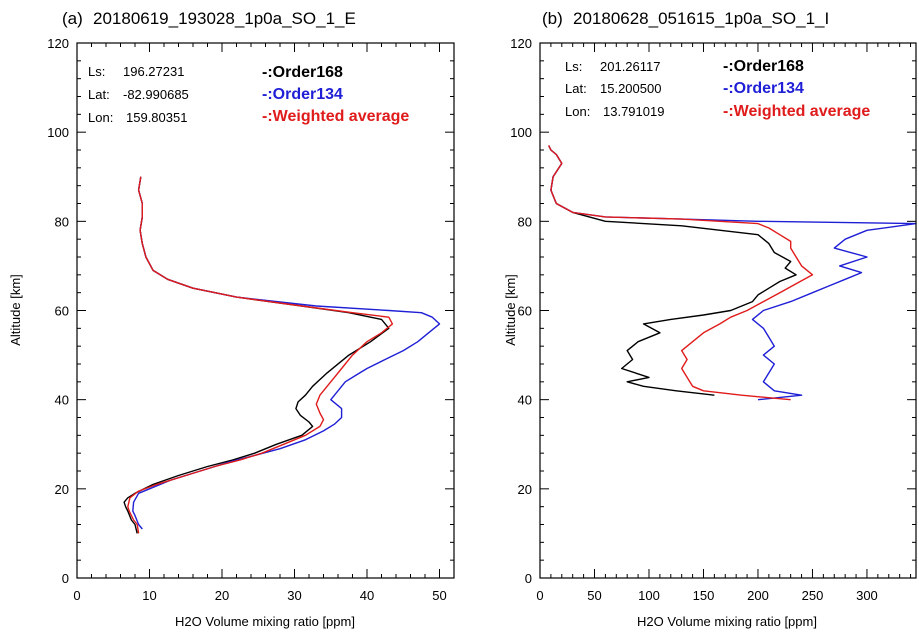  What do you see at coordinates (763, 88) in the screenshot?
I see `panel-b-legend-order134: -:Order134` at bounding box center [763, 88].